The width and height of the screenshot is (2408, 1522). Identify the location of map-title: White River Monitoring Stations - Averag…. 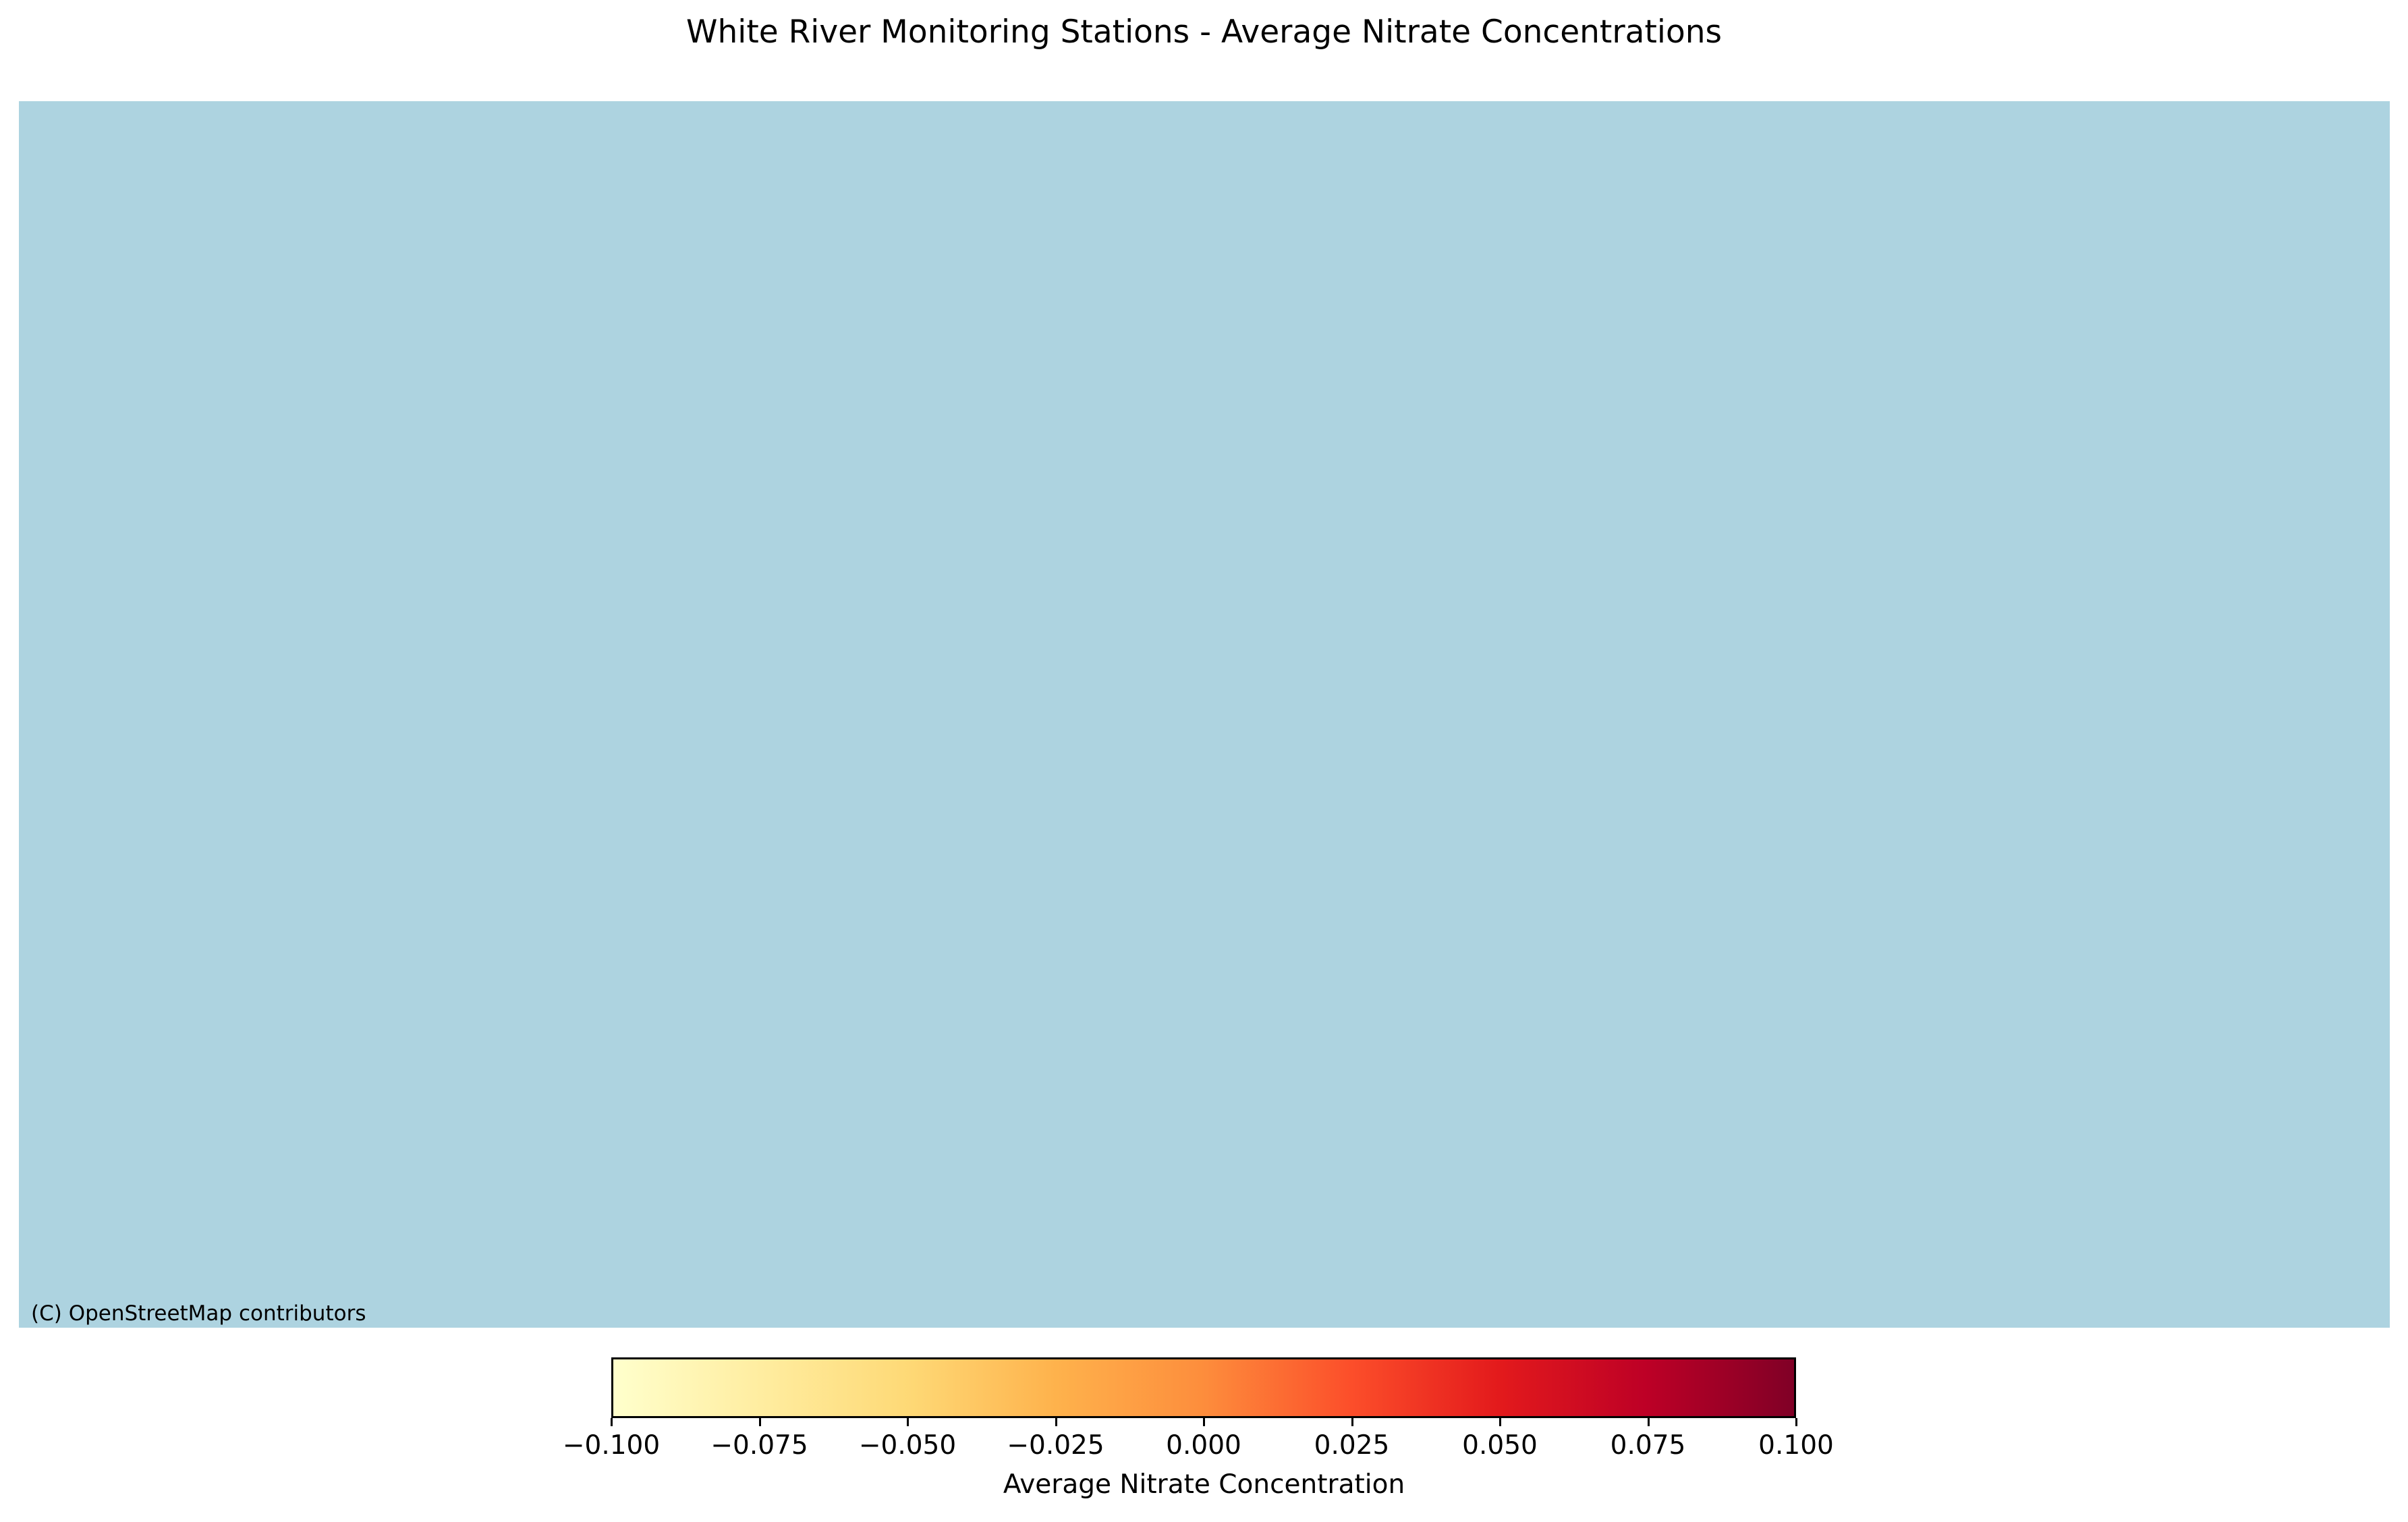
(1204, 32).